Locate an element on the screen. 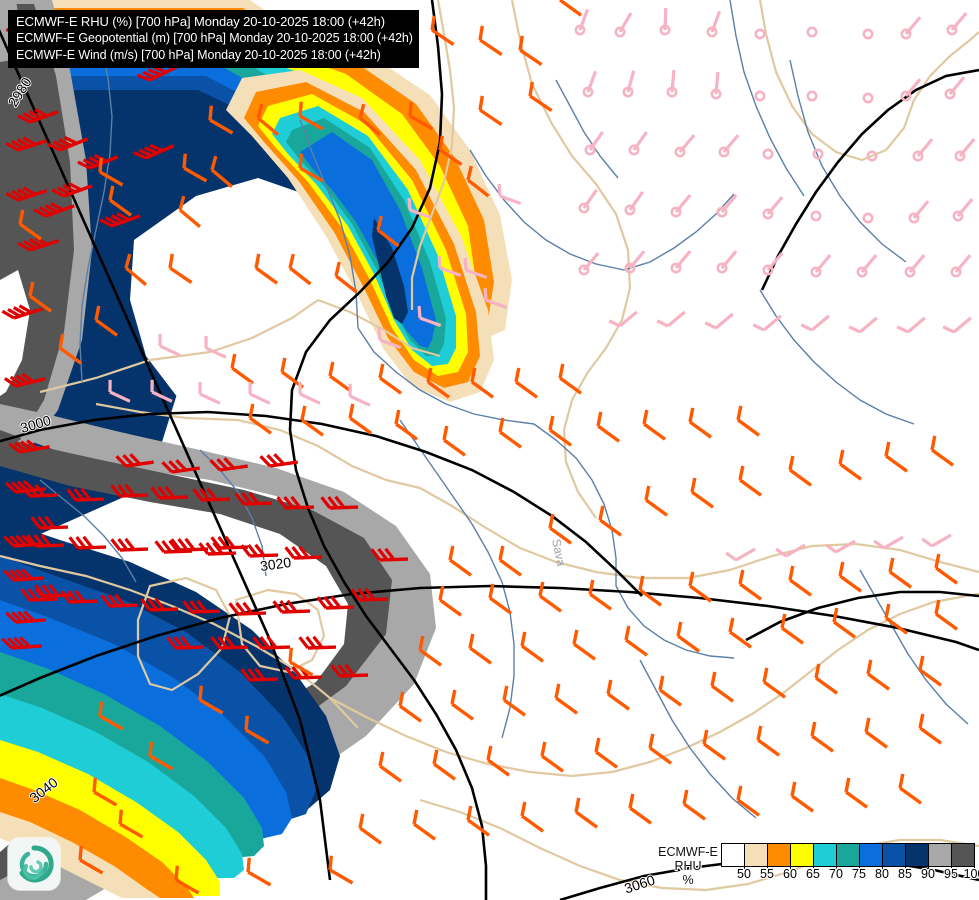 The image size is (979, 900). legend-swatch-bar is located at coordinates (848, 855).